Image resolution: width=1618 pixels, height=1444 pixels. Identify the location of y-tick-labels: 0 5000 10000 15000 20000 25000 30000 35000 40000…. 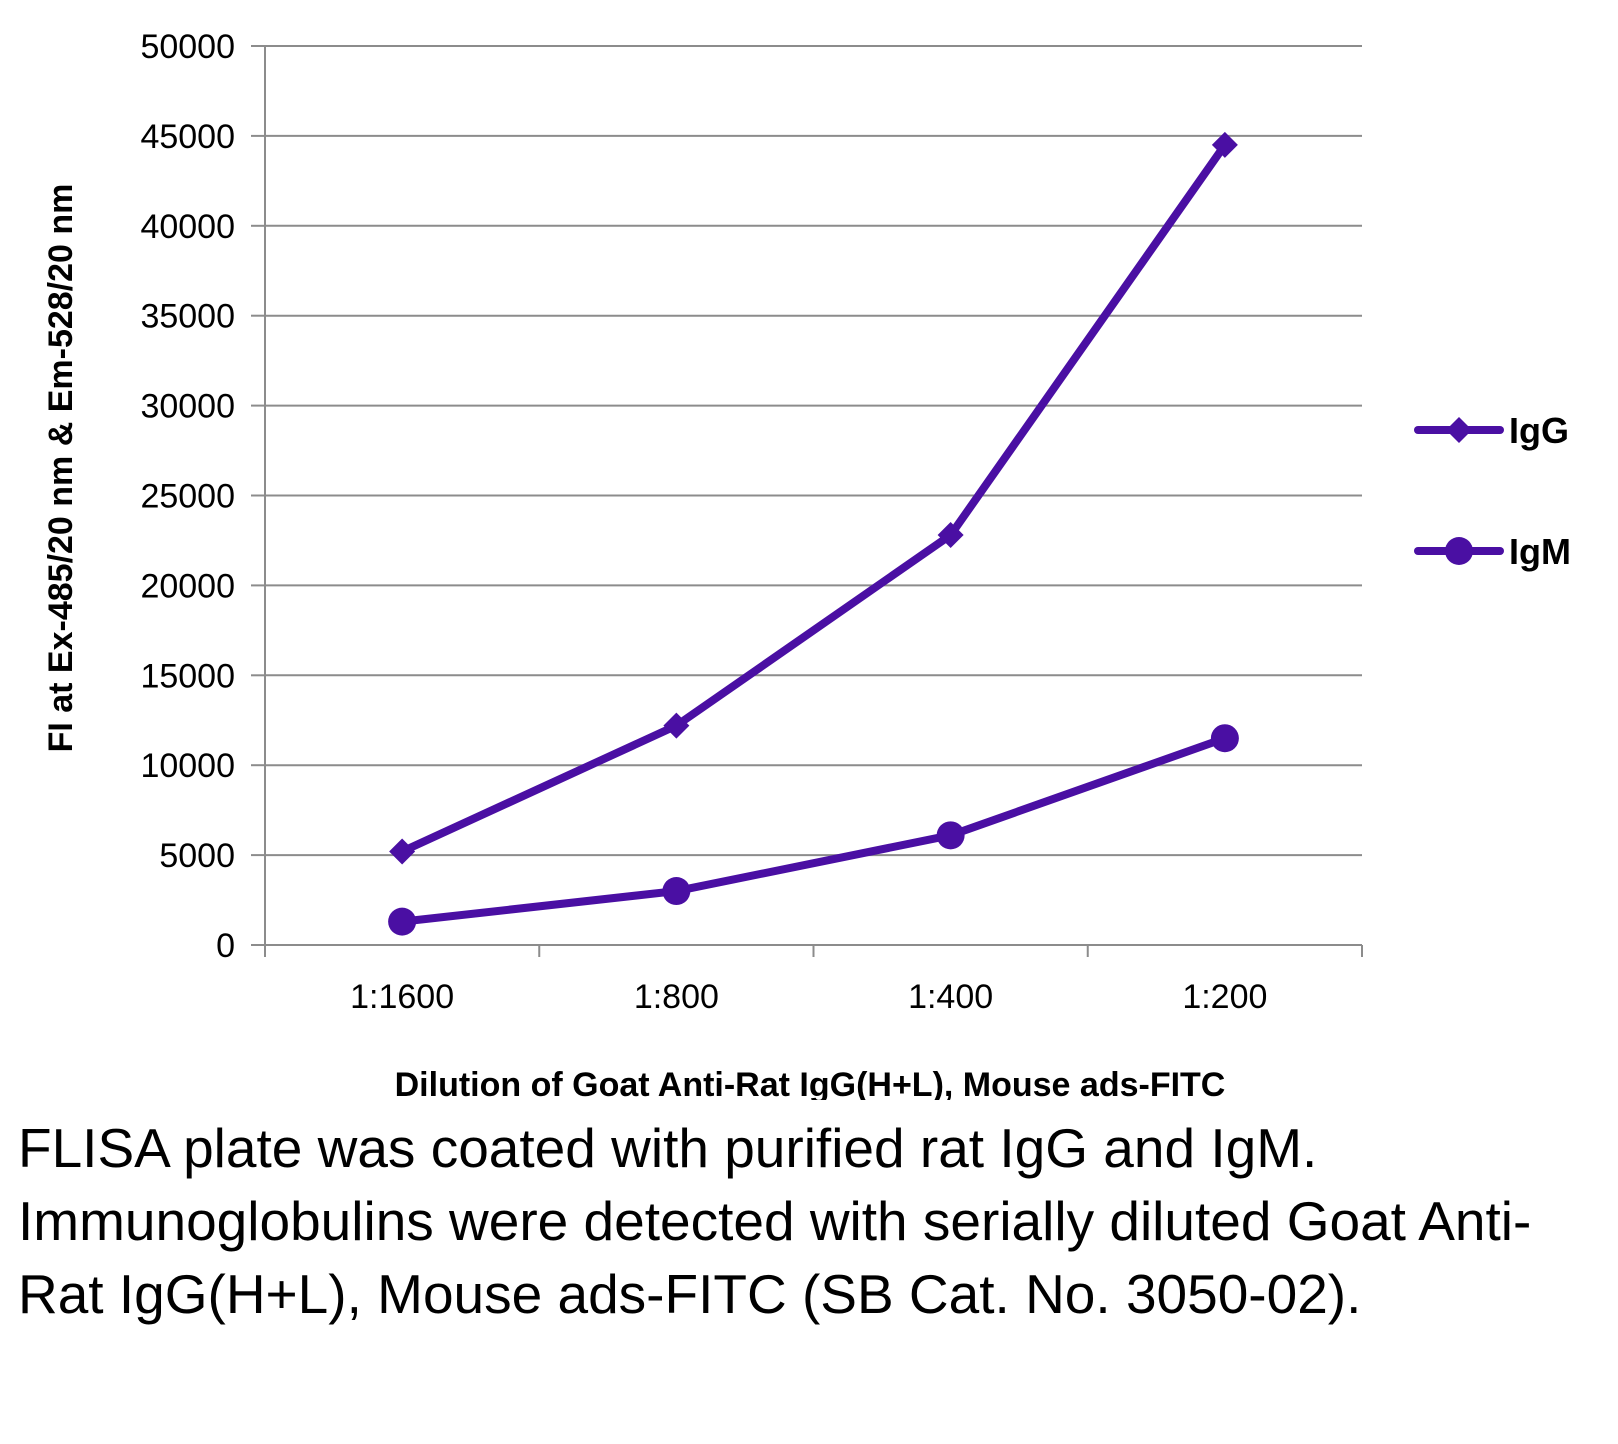
(187, 496).